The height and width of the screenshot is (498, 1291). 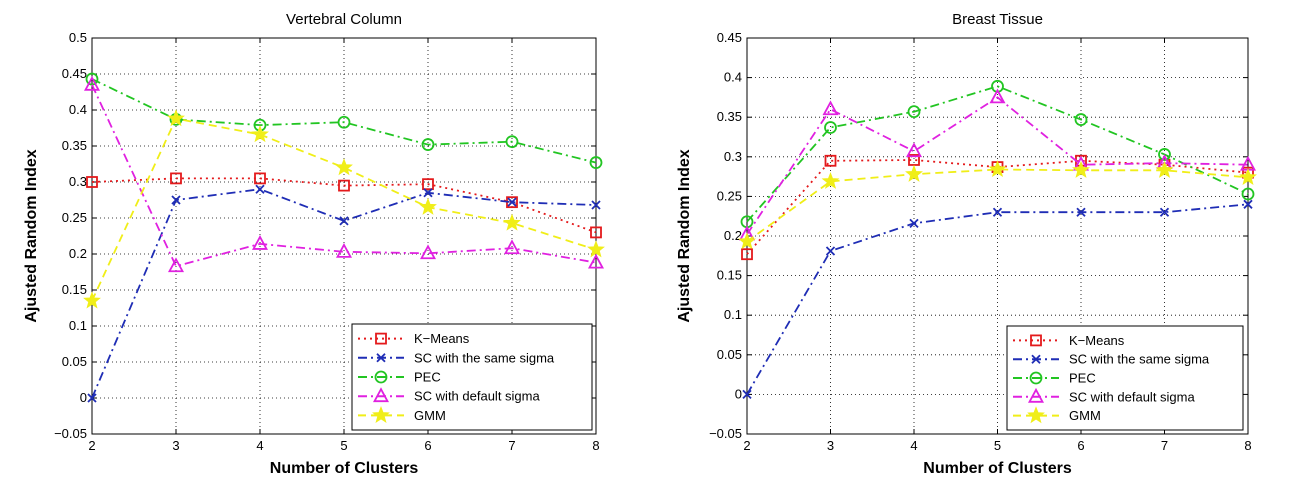 I want to click on chart-title: Breast Tissue, so click(x=997, y=19).